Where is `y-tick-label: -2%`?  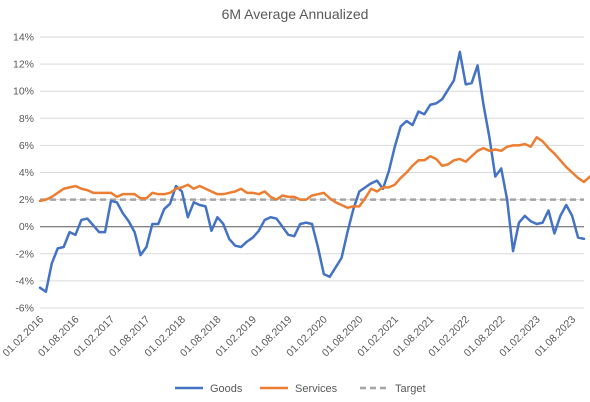 y-tick-label: -2% is located at coordinates (24, 254).